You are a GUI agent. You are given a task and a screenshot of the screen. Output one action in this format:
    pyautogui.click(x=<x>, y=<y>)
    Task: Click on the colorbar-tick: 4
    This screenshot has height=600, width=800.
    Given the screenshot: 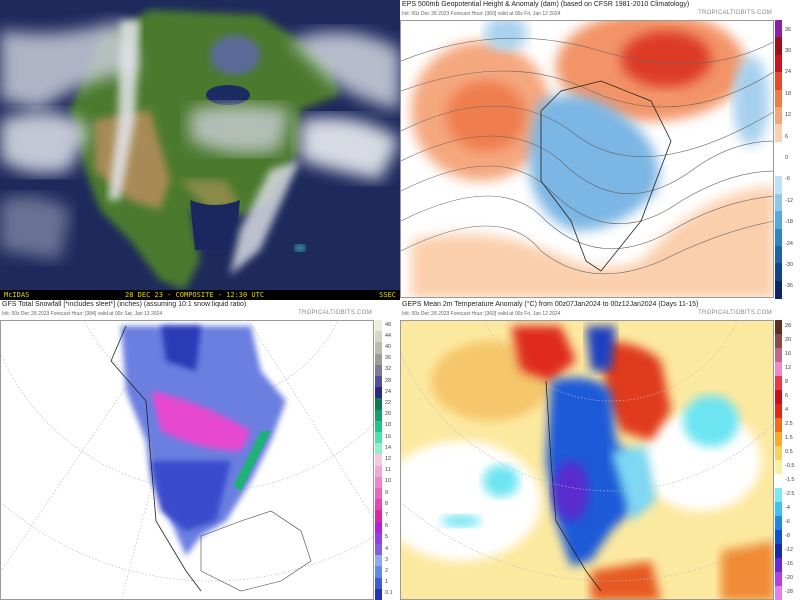 What is the action you would take?
    pyautogui.click(x=787, y=410)
    